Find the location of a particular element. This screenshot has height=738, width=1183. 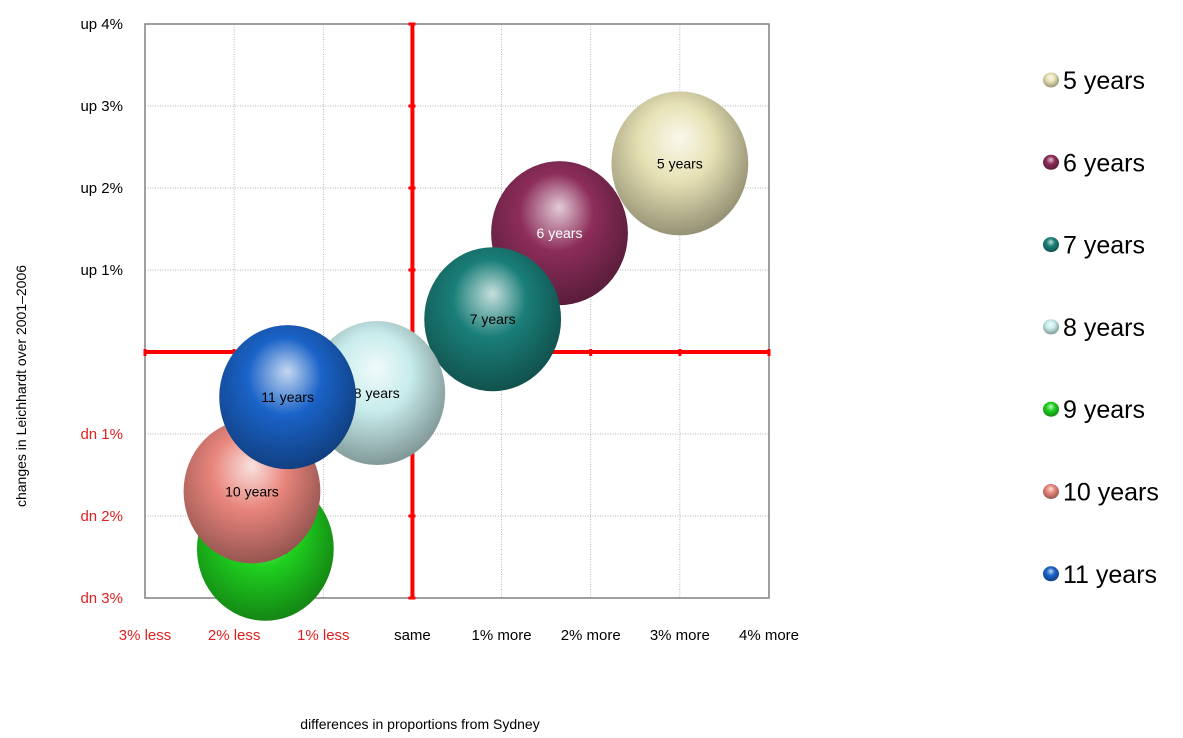

bubble-label: 8 years is located at coordinates (377, 393).